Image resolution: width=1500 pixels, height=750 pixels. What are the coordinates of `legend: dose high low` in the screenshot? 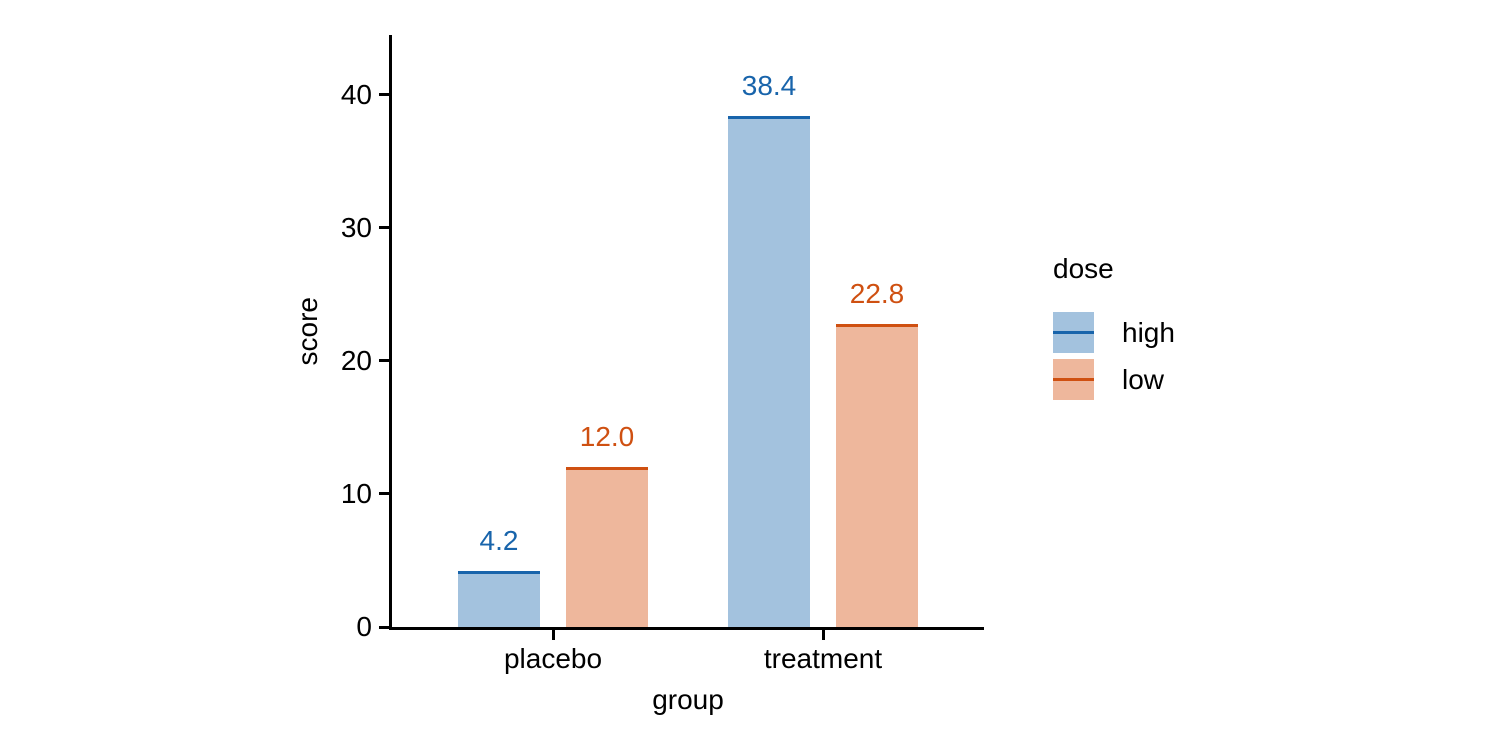 It's located at (1114, 329).